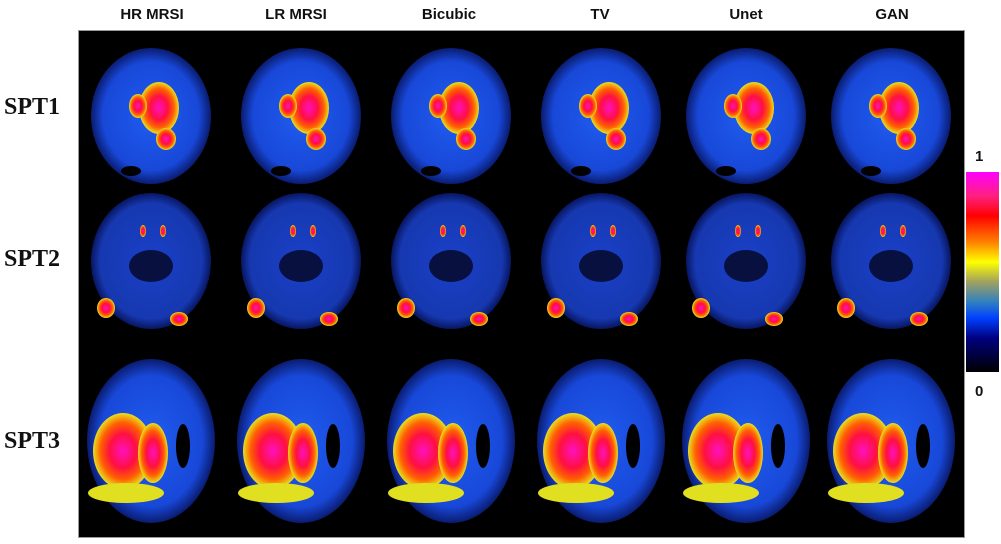  What do you see at coordinates (152, 14) in the screenshot?
I see `column-header-hr-mrsi: HR MRSI` at bounding box center [152, 14].